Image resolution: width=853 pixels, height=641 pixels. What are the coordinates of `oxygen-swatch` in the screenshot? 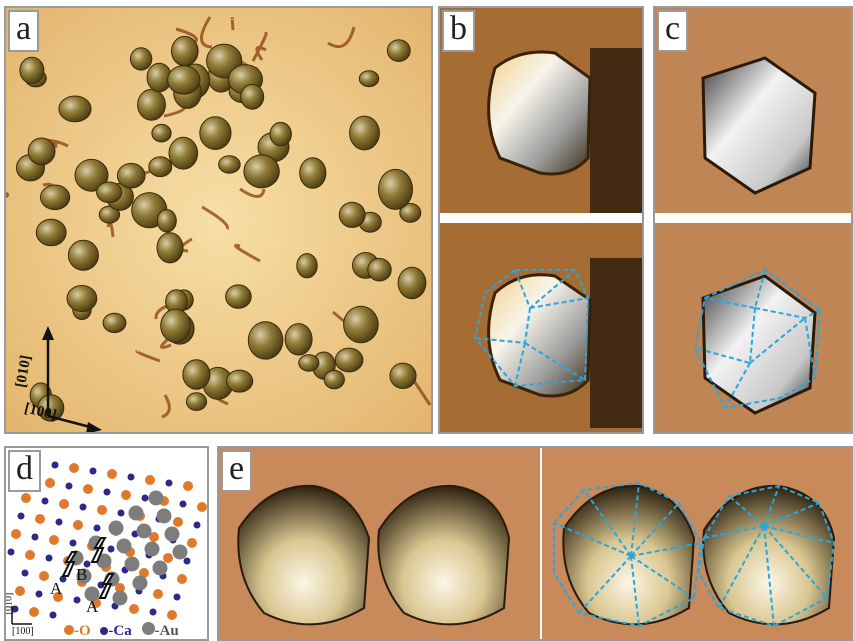 It's located at (69, 630).